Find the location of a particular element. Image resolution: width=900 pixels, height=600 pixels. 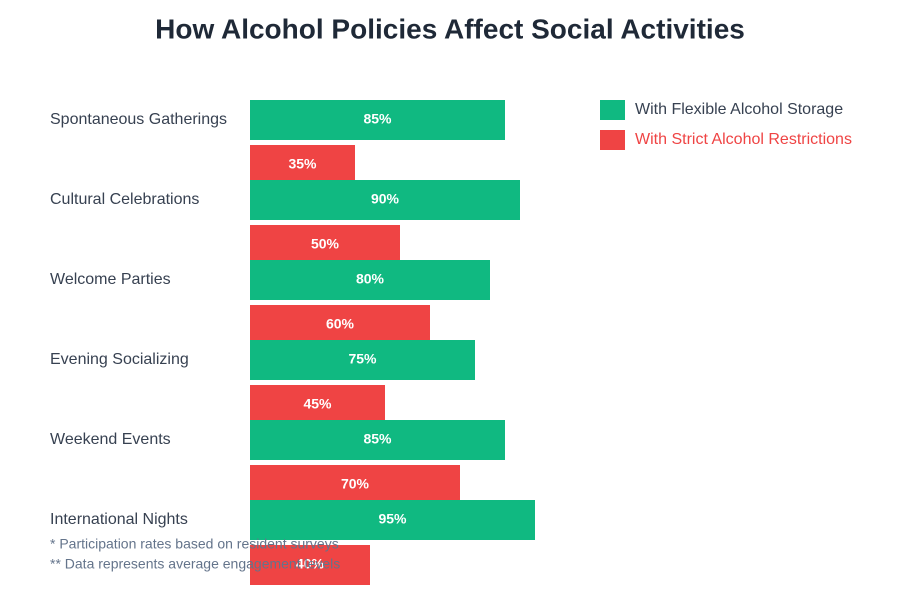

value-label: 80% is located at coordinates (370, 279).